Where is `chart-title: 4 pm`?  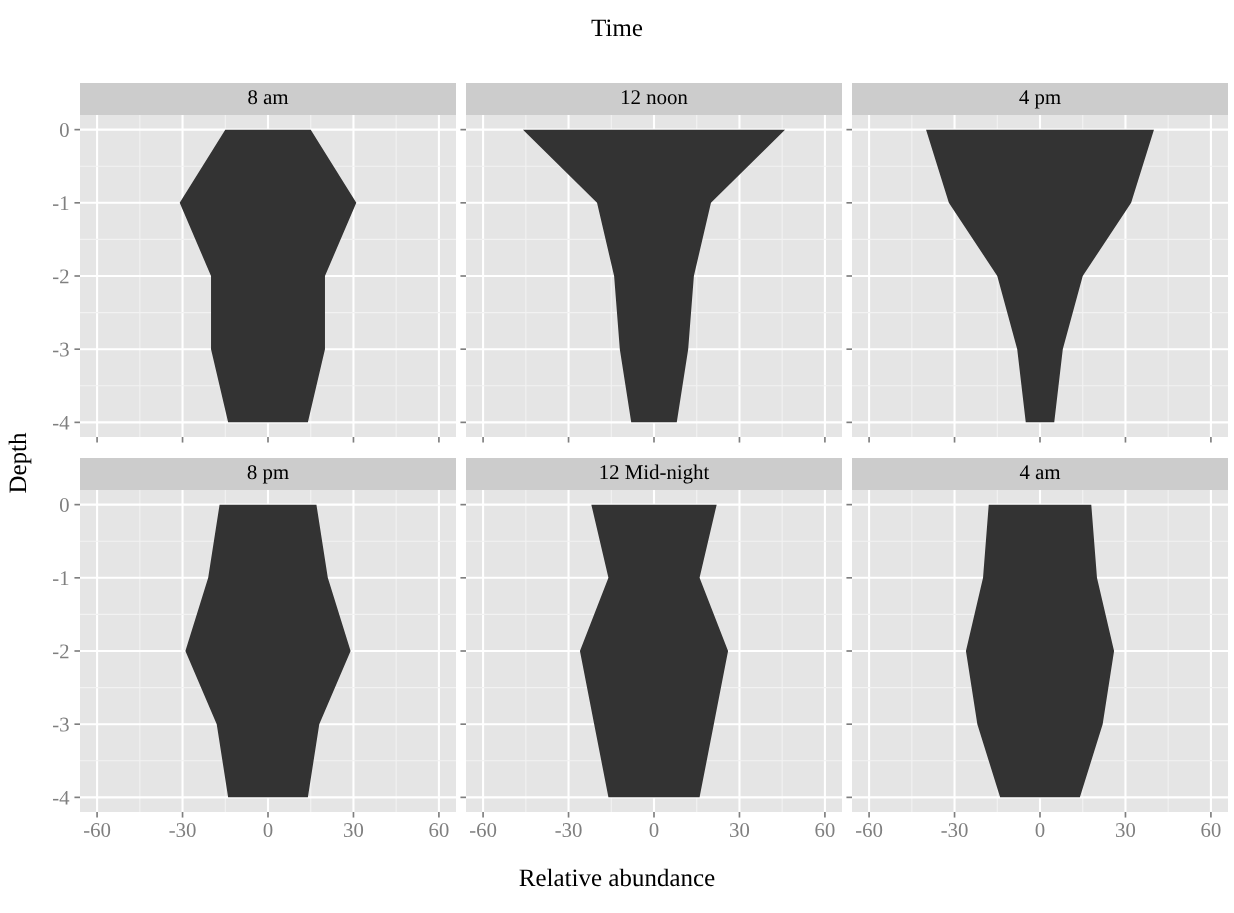
chart-title: 4 pm is located at coordinates (1040, 99).